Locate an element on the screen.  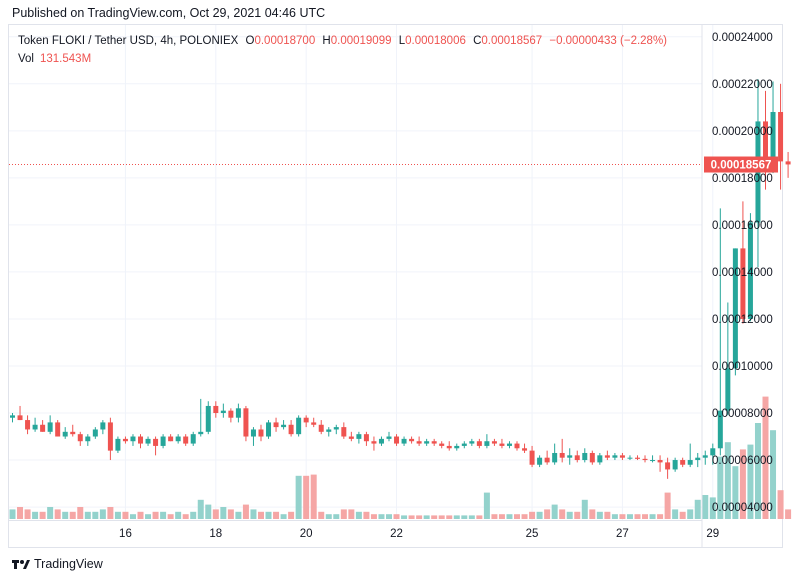
volume-legend: Vol 131.543M is located at coordinates (54, 59).